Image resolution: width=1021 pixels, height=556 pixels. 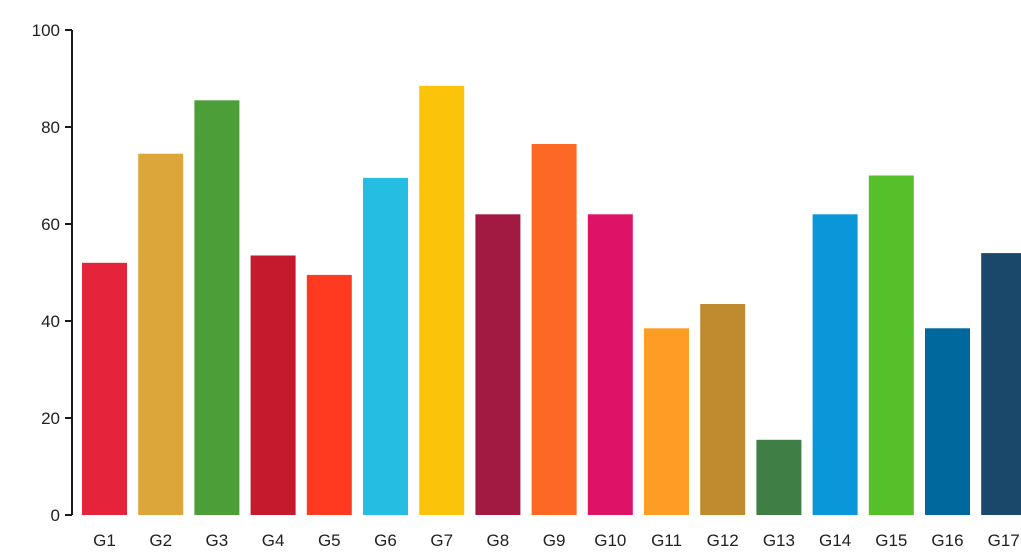 I want to click on bar-g16, so click(x=947, y=421).